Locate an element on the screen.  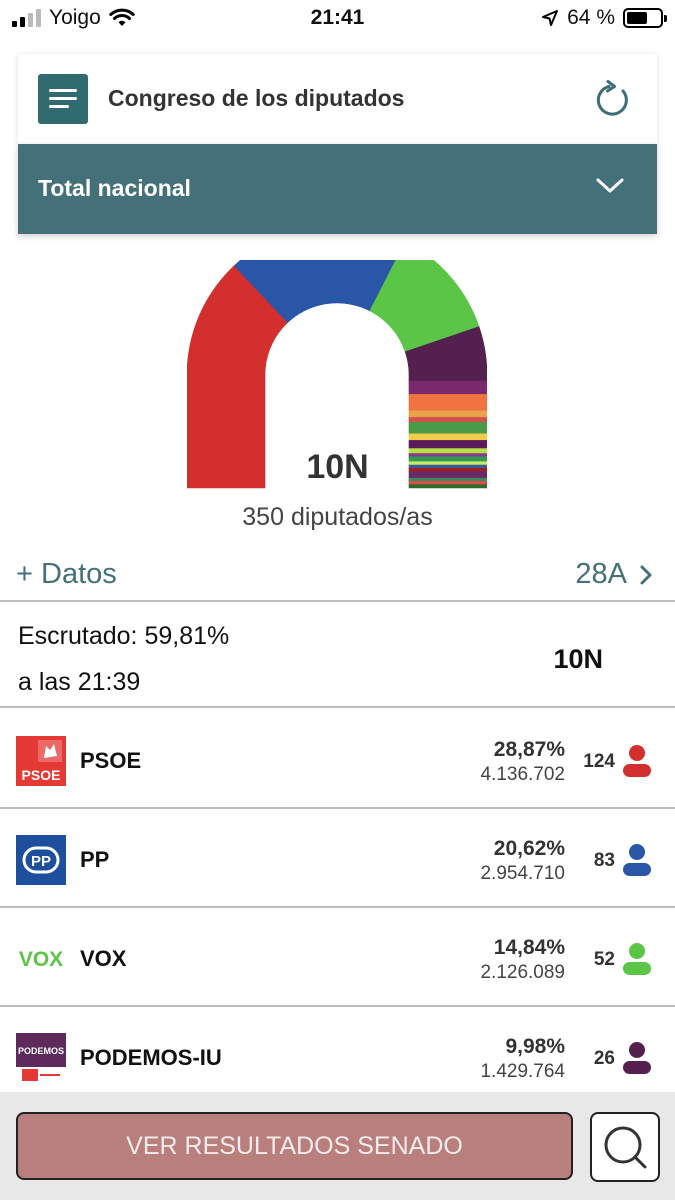
bottom-bar: VER RESULTADOS SENADO is located at coordinates (337, 1146).